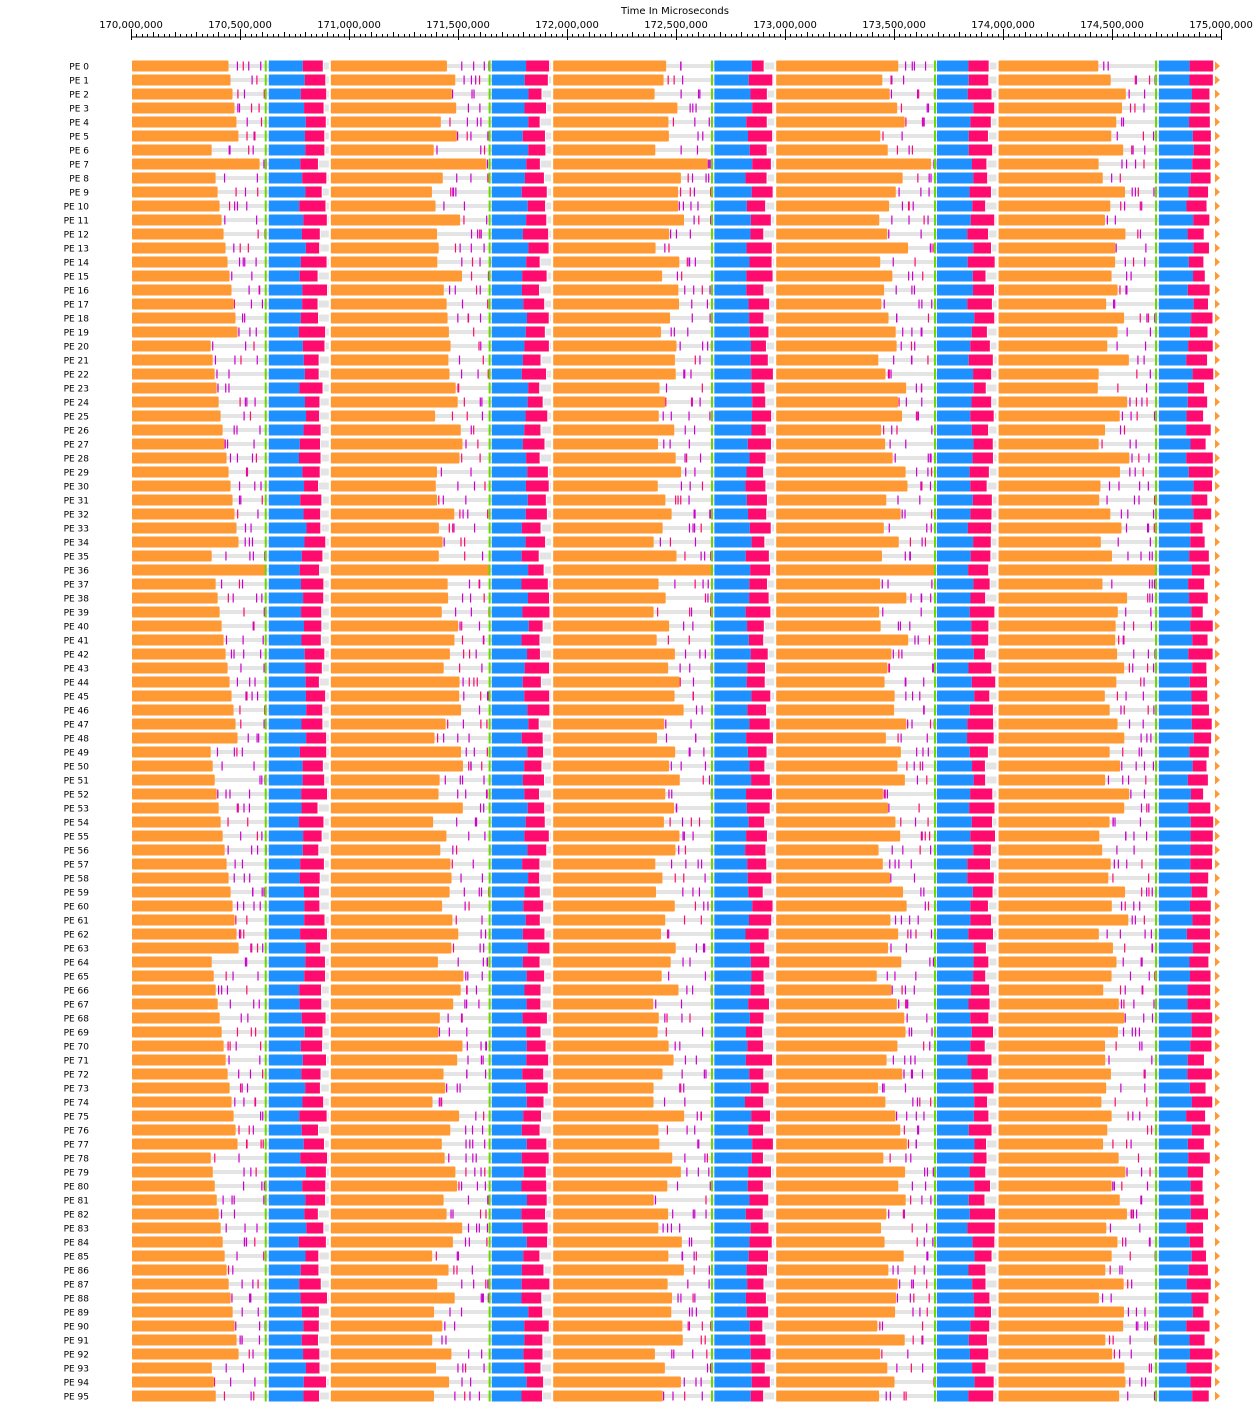  What do you see at coordinates (76, 376) in the screenshot?
I see `pe-label: PE 22` at bounding box center [76, 376].